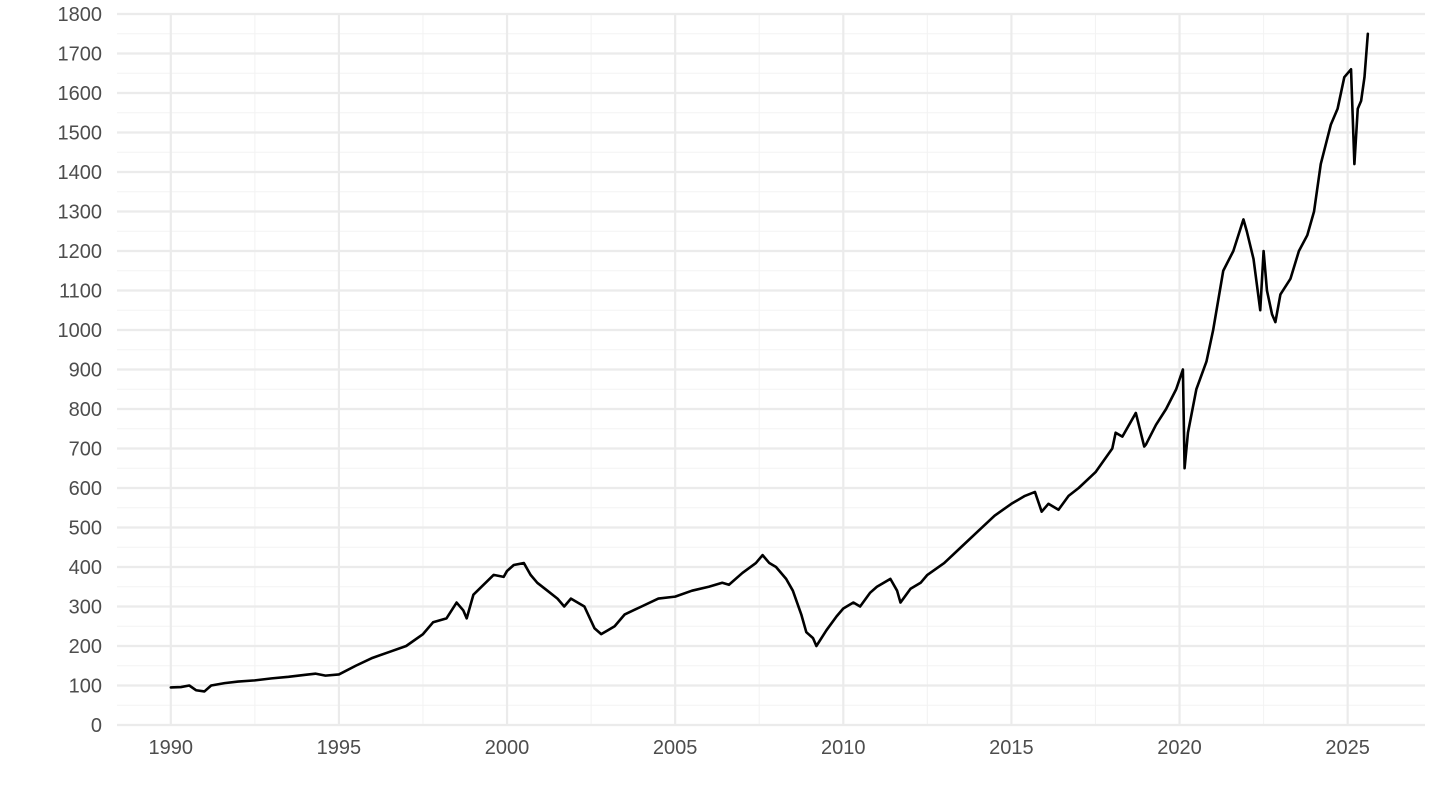 This screenshot has width=1440, height=810. What do you see at coordinates (80, 292) in the screenshot?
I see `y-tick-label: 1100` at bounding box center [80, 292].